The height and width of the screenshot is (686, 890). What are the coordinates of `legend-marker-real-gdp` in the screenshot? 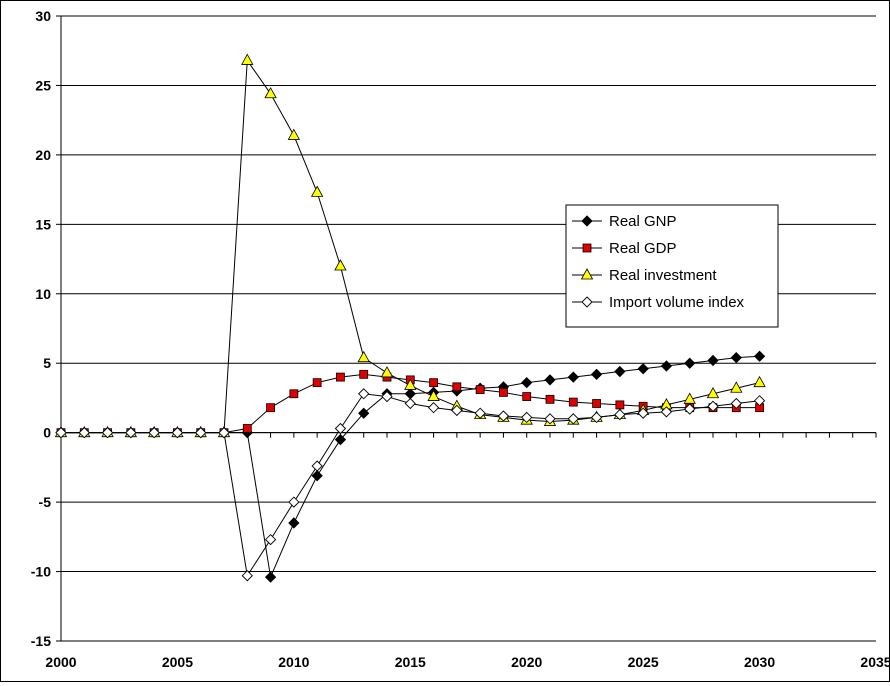 It's located at (587, 248).